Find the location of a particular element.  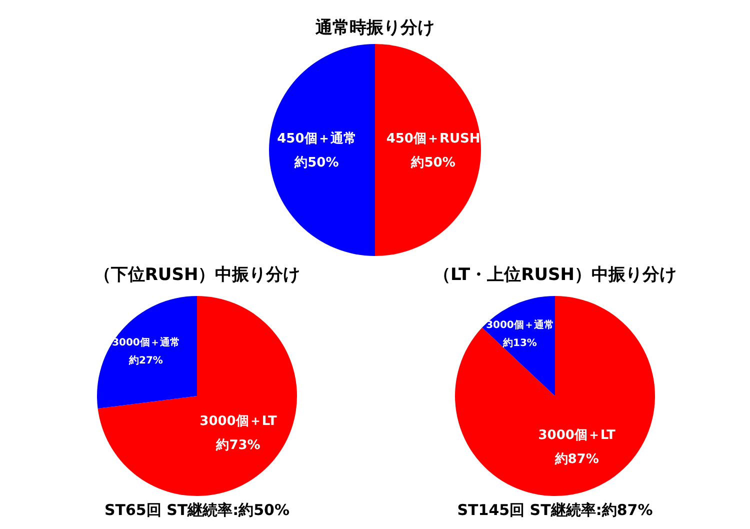

data-label: 約13% is located at coordinates (519, 343).